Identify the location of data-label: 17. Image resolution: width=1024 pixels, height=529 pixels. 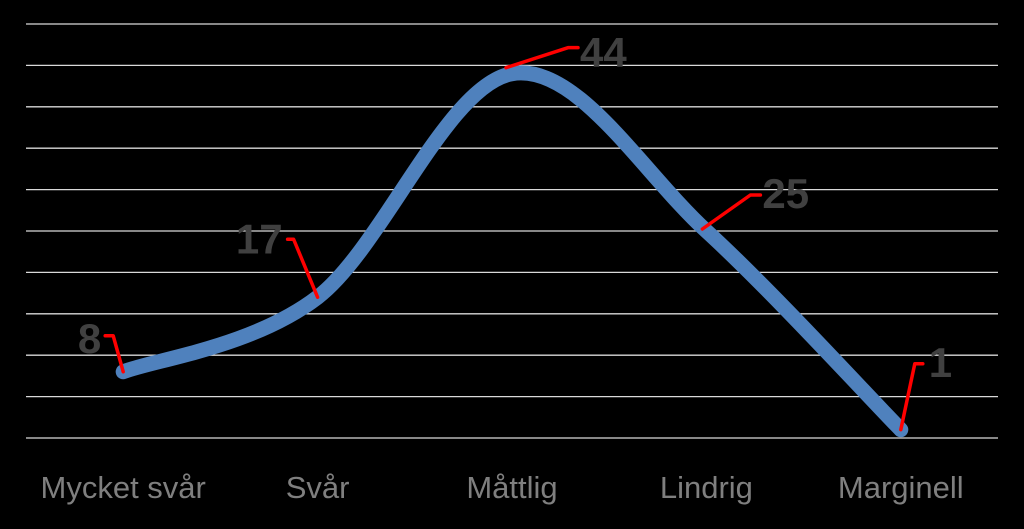
(259, 238).